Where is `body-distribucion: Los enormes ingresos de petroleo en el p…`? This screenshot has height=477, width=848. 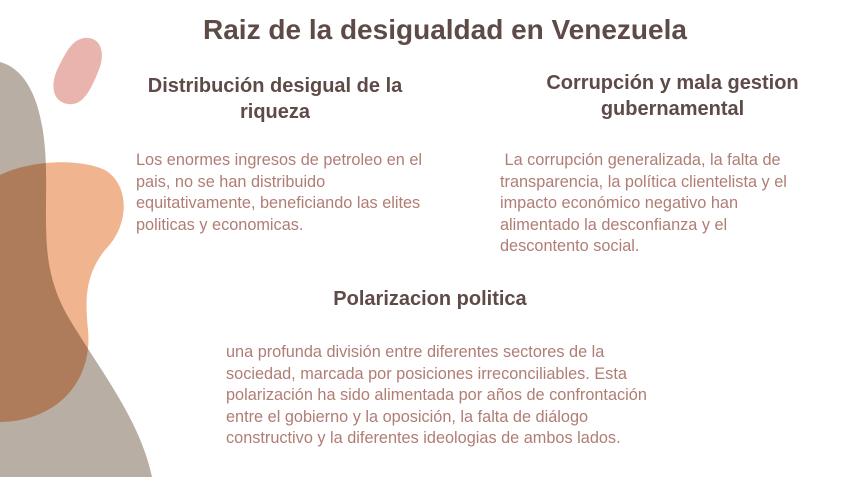
body-distribucion: Los enormes ingresos de petroleo en el p… is located at coordinates (279, 192).